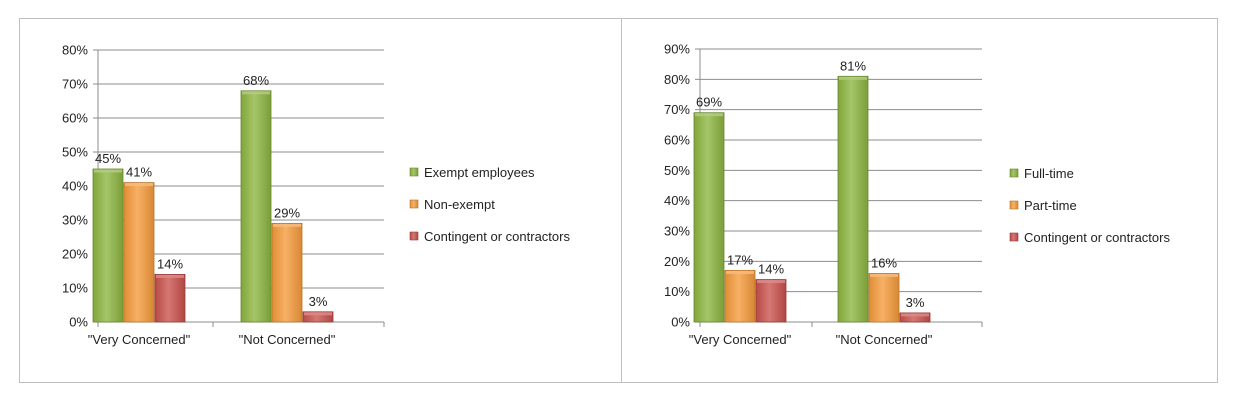 The image size is (1240, 407). I want to click on data-label: 41%, so click(139, 172).